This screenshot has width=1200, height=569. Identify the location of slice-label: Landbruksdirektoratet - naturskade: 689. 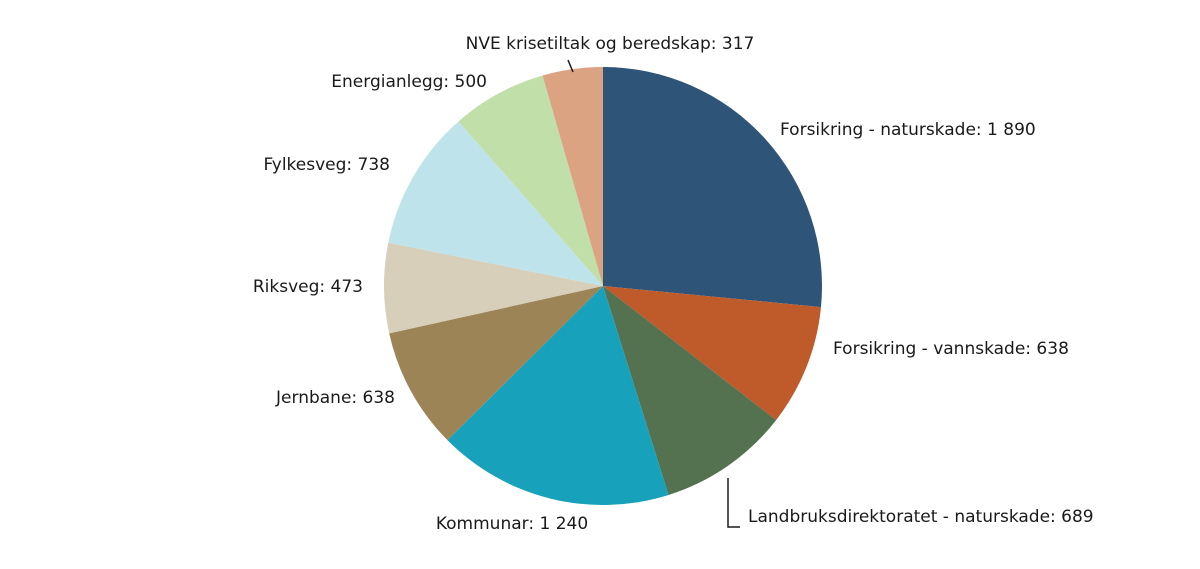
(921, 517).